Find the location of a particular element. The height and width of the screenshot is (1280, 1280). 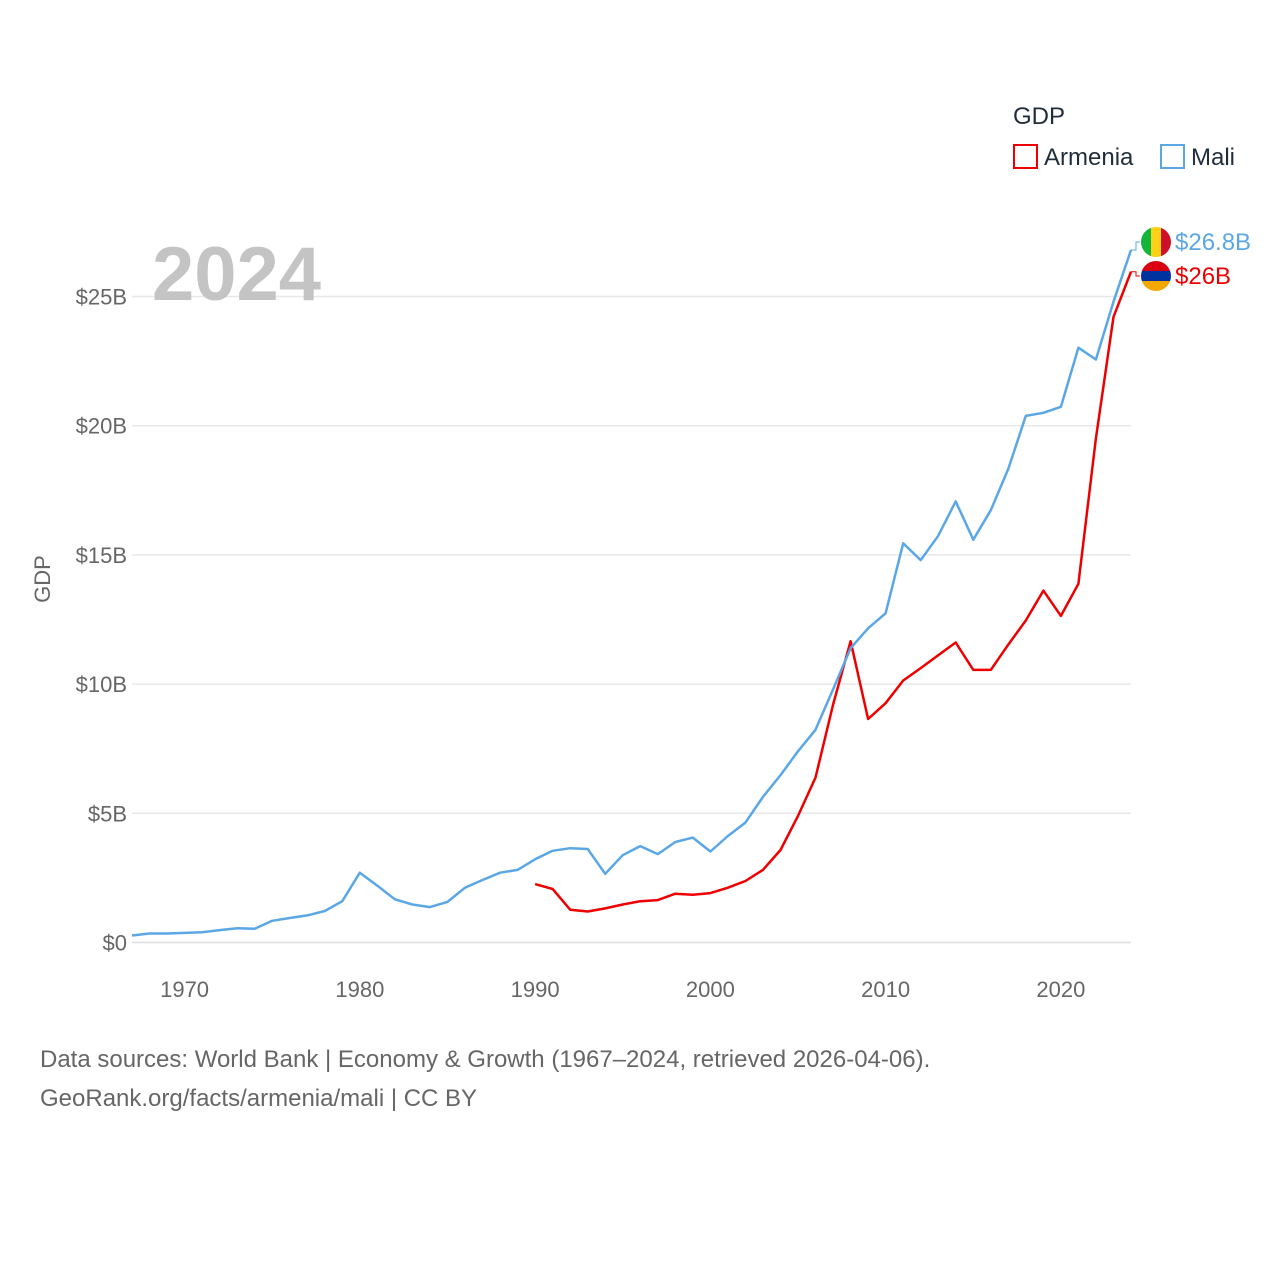

armenia-flag-icon is located at coordinates (1156, 276).